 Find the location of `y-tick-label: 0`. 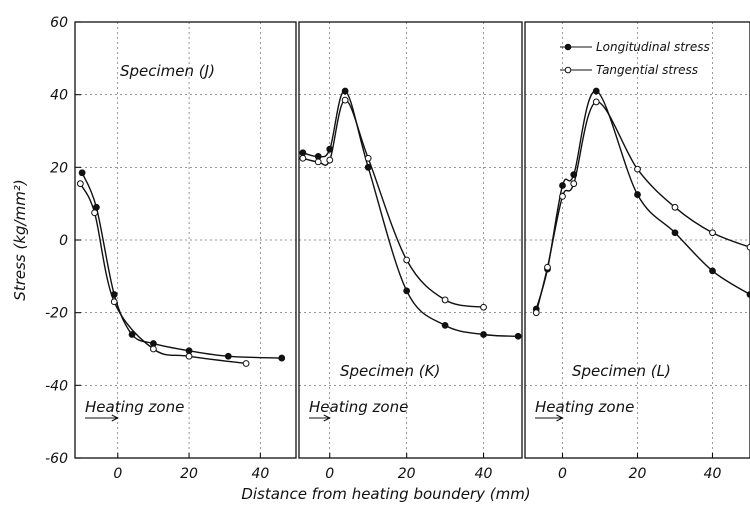

y-tick-label: 0 is located at coordinates (63, 241).